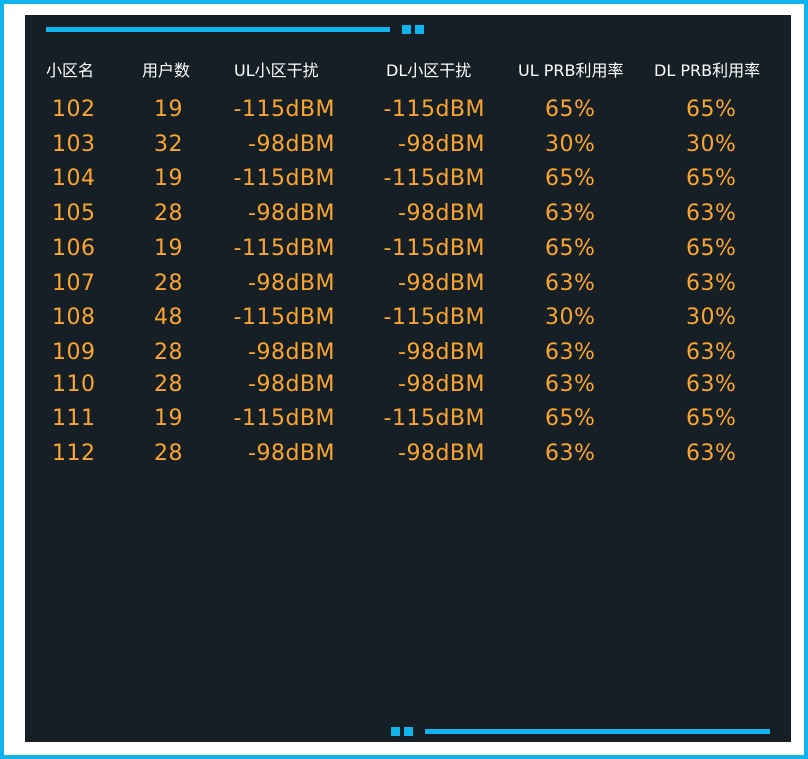 This screenshot has width=808, height=759. Describe the element at coordinates (597, 731) in the screenshot. I see `bottom-accent-line` at that location.